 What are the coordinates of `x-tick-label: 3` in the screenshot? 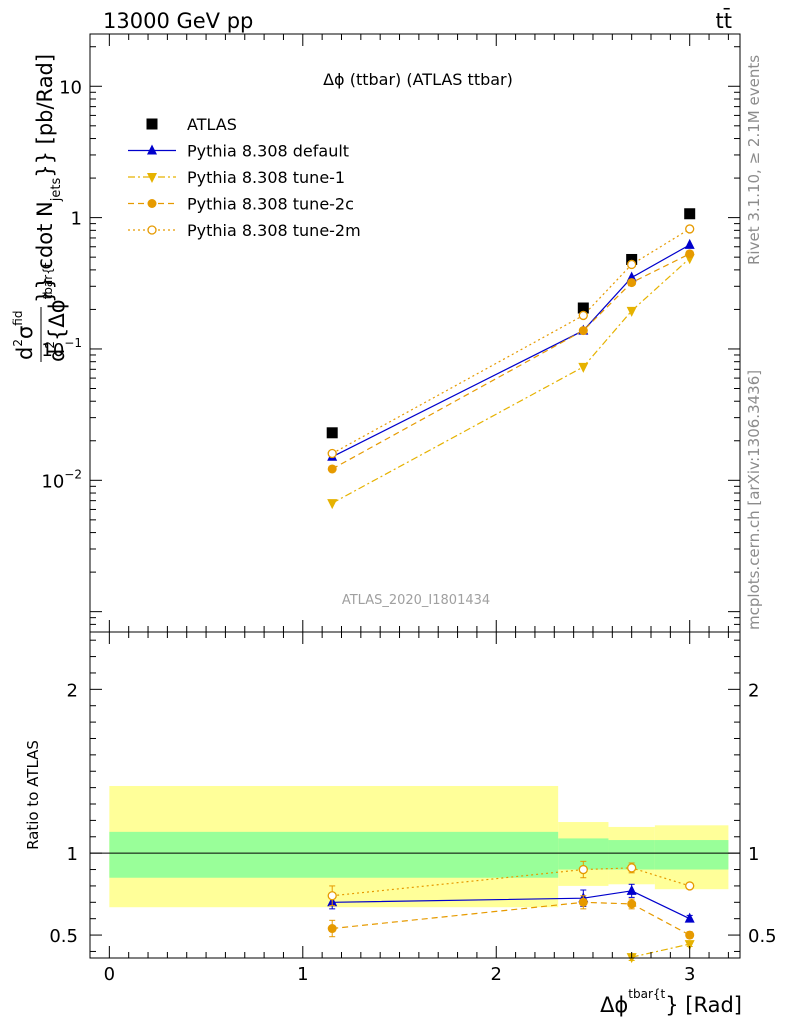 It's located at (689, 974).